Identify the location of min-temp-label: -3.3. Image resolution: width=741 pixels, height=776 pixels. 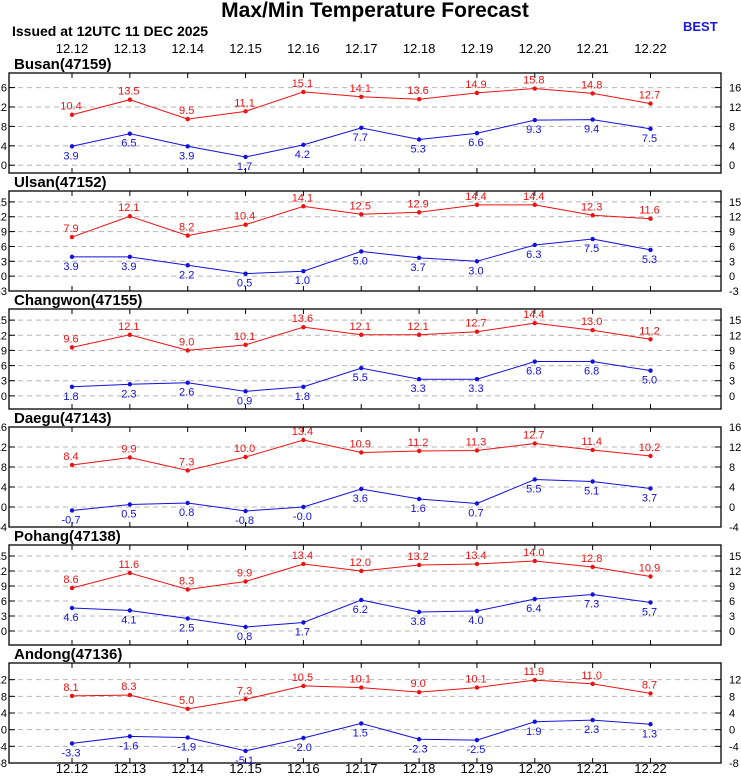
(71, 753).